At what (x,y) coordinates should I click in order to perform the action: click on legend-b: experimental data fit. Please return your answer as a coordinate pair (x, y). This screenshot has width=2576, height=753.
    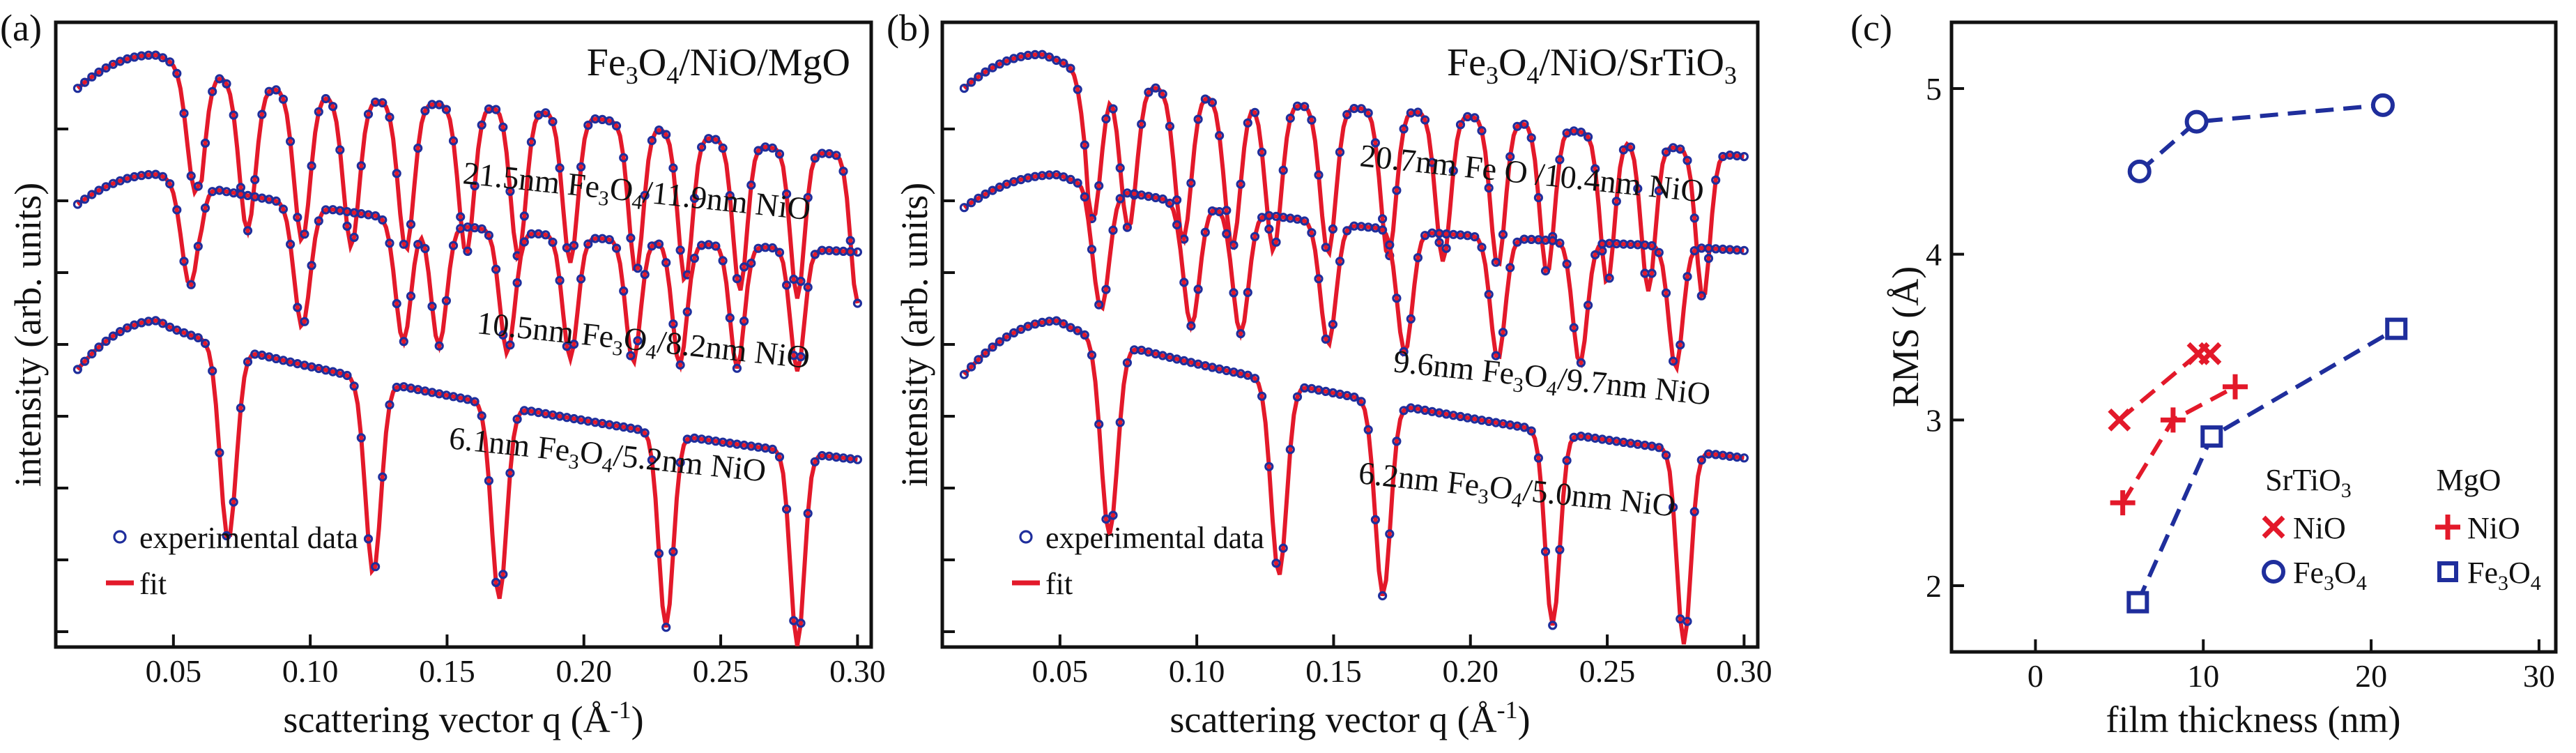
    Looking at the image, I should click on (1138, 561).